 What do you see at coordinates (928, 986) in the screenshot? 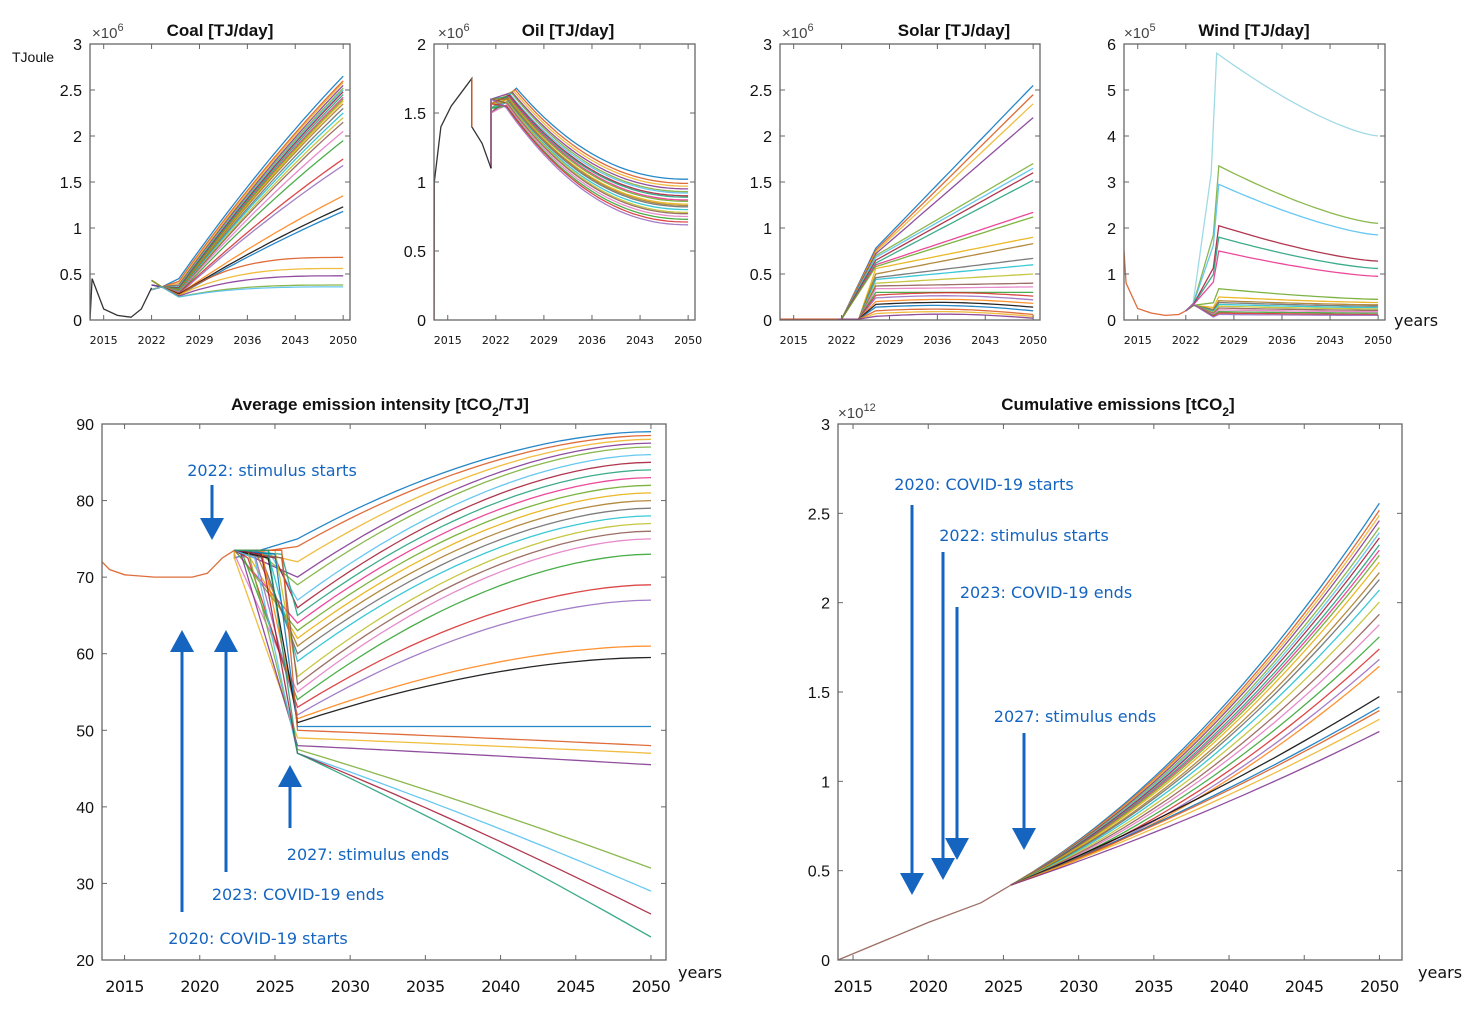
I see `x-tick-label: 2020` at bounding box center [928, 986].